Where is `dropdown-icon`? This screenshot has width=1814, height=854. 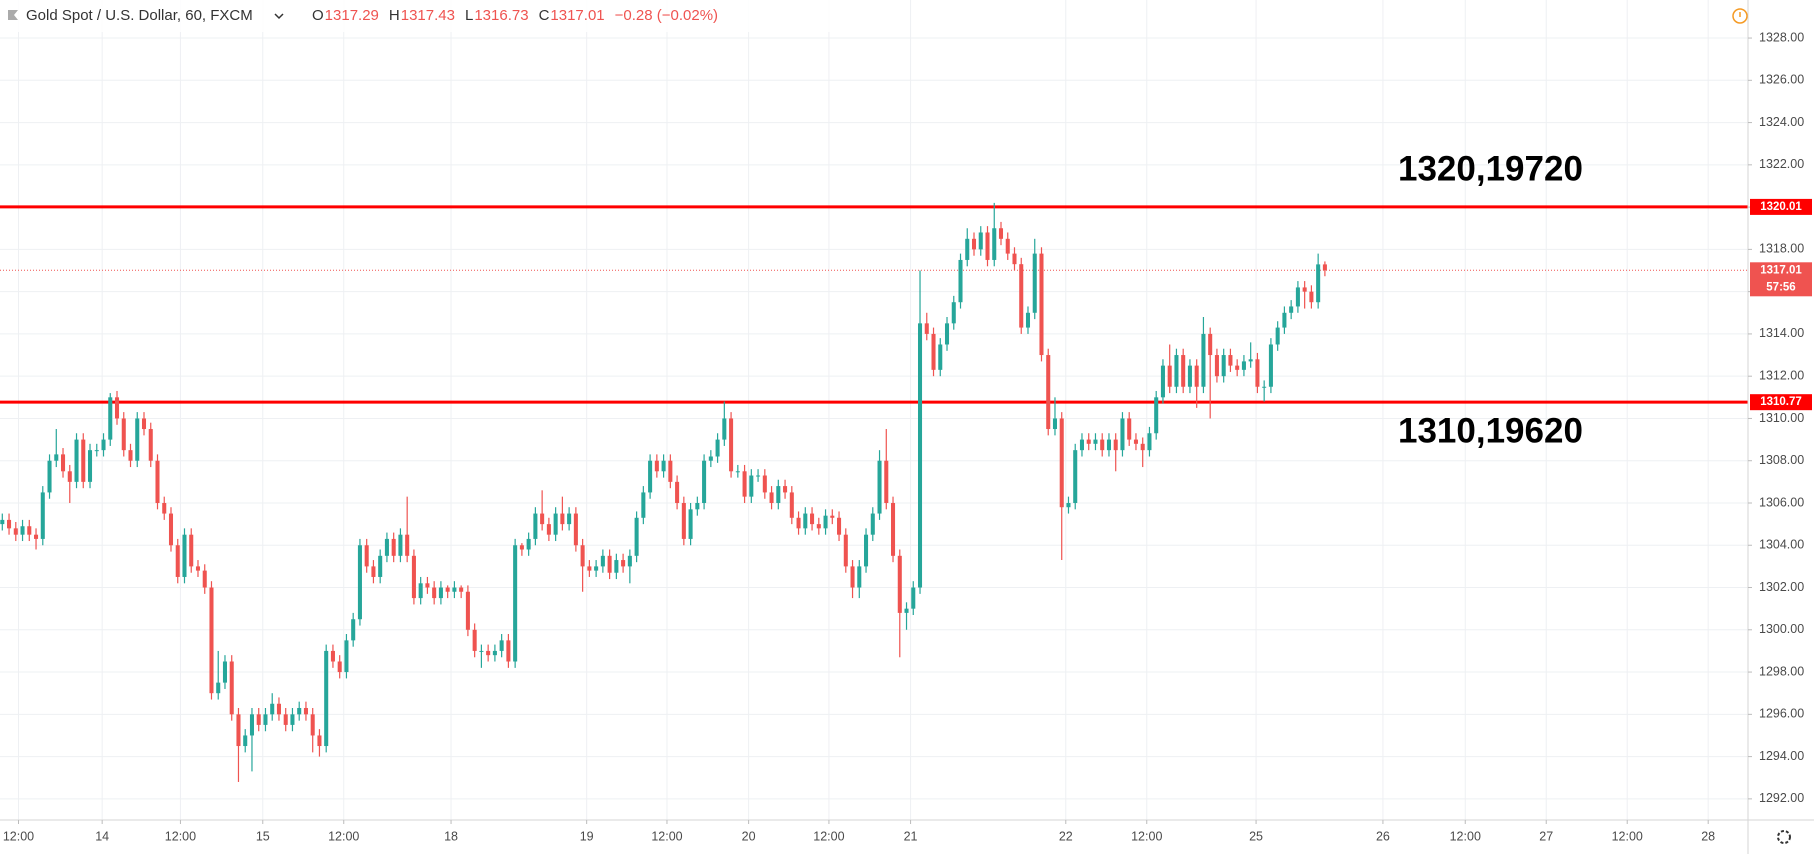 dropdown-icon is located at coordinates (279, 16).